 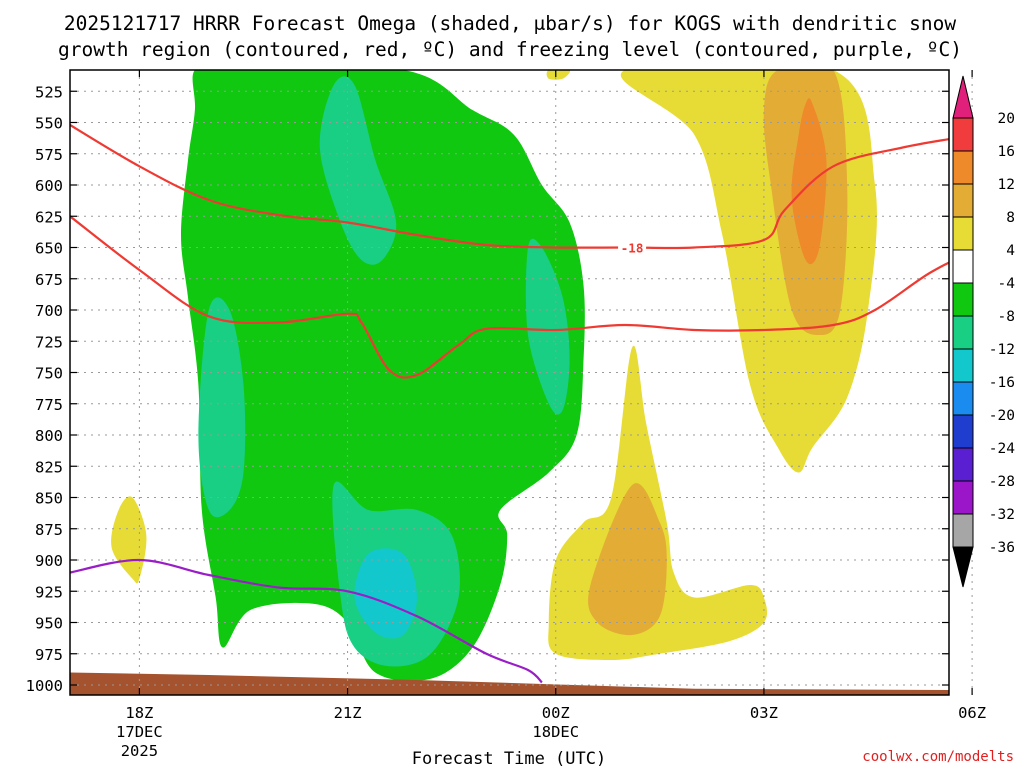 I want to click on colorbar-label: 16, so click(x=1006, y=152).